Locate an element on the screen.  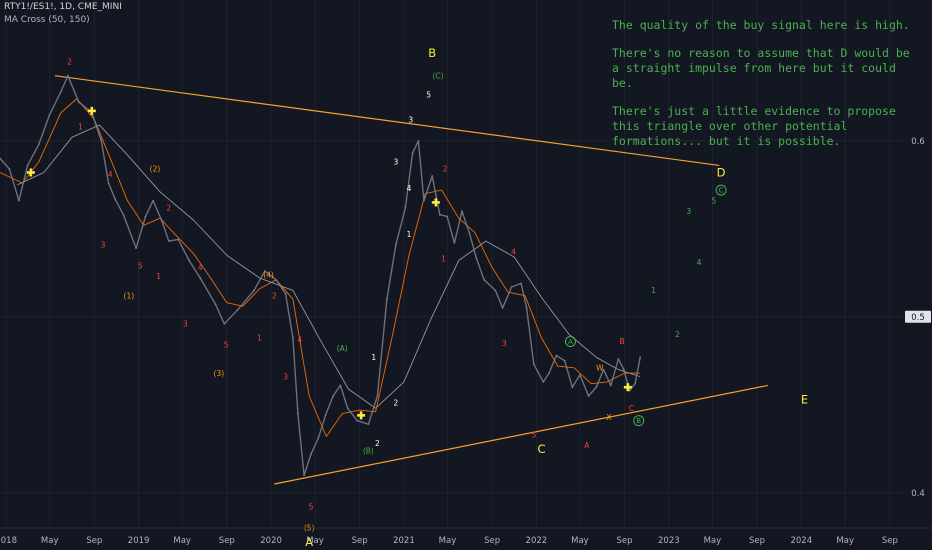
symbol-title: RTY1!/ES1!, 1D, CME_MINI is located at coordinates (63, 7).